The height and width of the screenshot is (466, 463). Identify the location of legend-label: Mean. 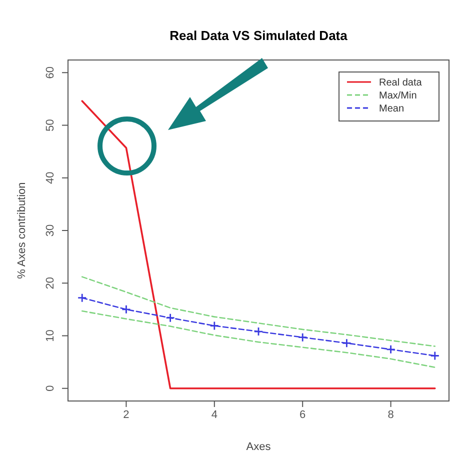
(391, 109).